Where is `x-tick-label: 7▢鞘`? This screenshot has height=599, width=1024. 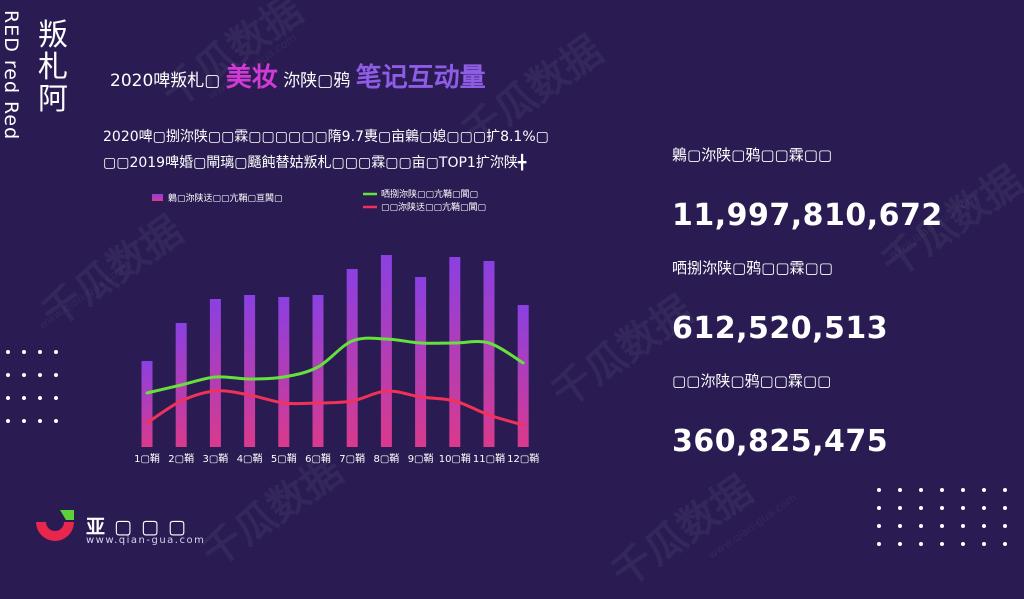 x-tick-label: 7▢鞘 is located at coordinates (352, 458).